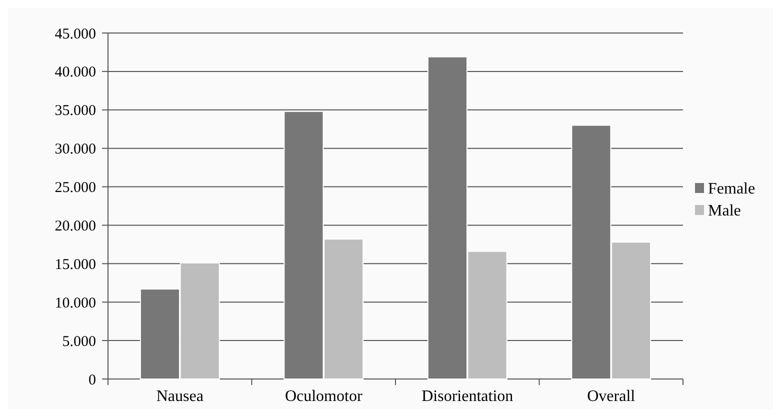  Describe the element at coordinates (732, 189) in the screenshot. I see `legend-label: Female` at that location.